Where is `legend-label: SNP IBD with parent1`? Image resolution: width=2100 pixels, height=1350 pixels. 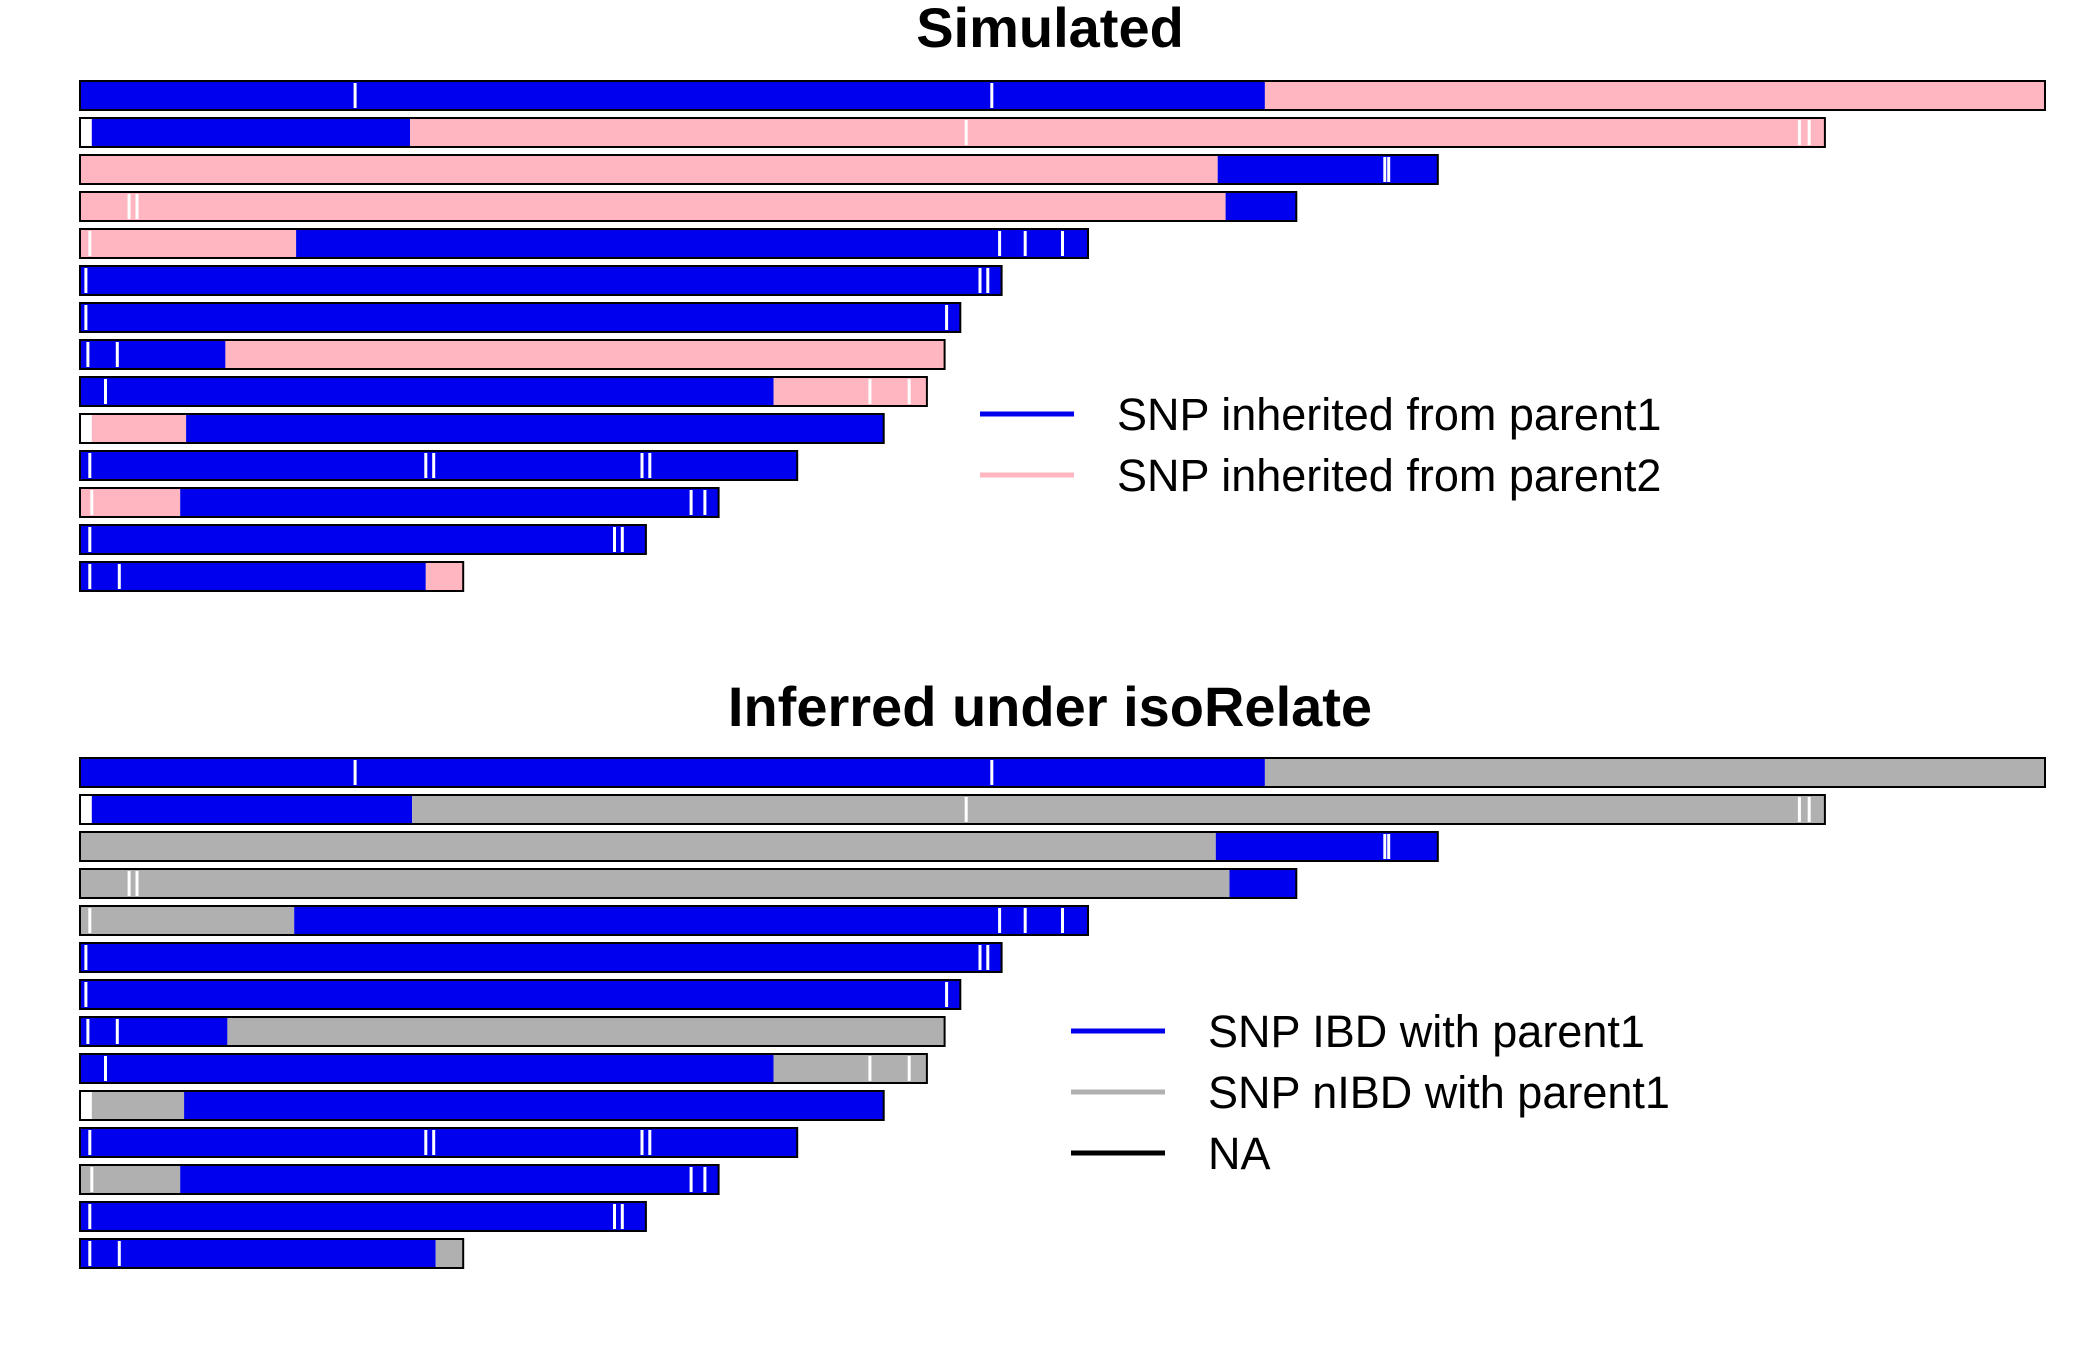
legend-label: SNP IBD with parent1 is located at coordinates (1426, 1031).